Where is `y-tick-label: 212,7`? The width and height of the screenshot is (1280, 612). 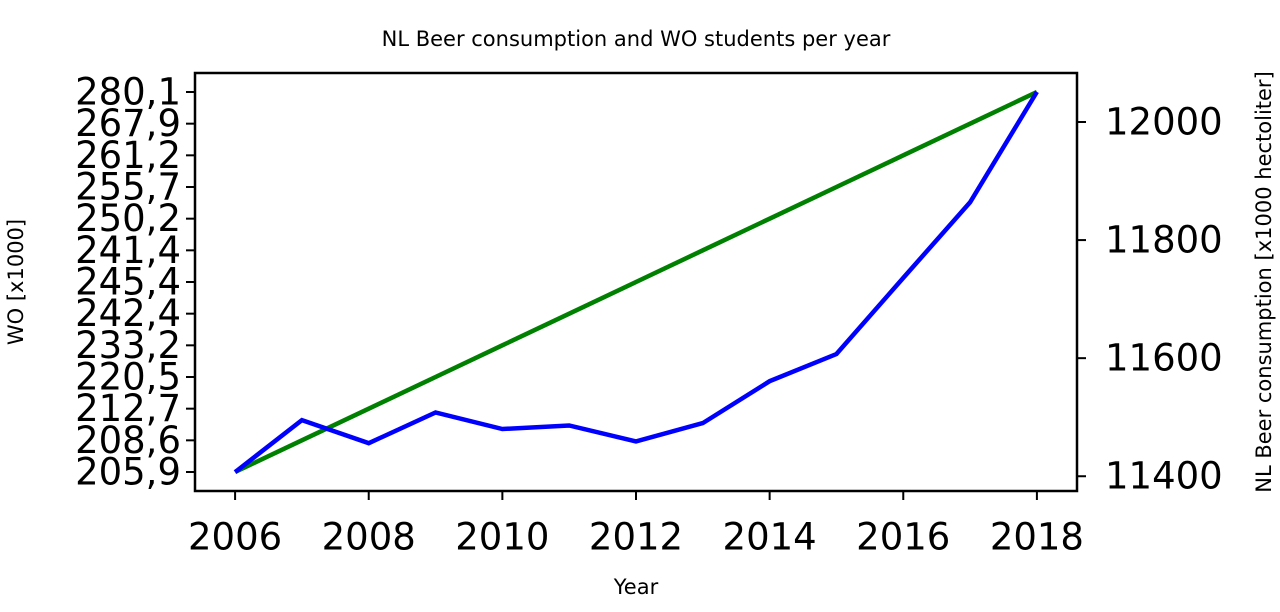 y-tick-label: 212,7 is located at coordinates (128, 408).